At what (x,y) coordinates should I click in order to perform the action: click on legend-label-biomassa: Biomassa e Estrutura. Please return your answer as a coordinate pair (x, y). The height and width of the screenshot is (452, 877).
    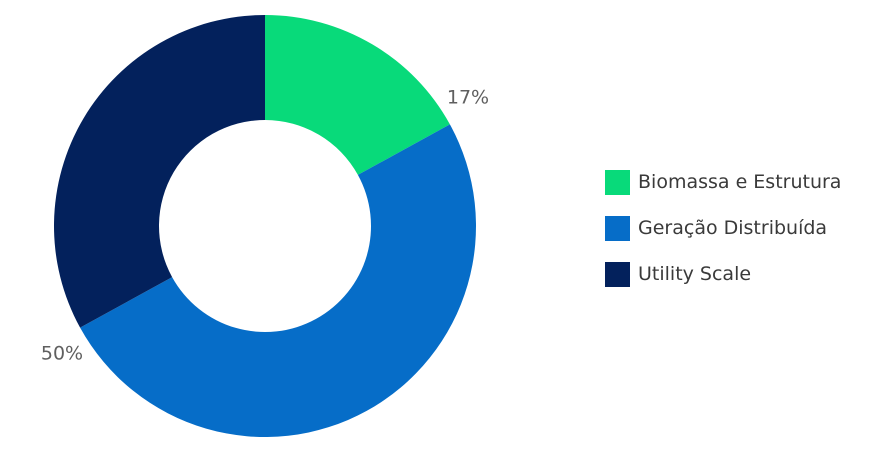
    Looking at the image, I should click on (740, 182).